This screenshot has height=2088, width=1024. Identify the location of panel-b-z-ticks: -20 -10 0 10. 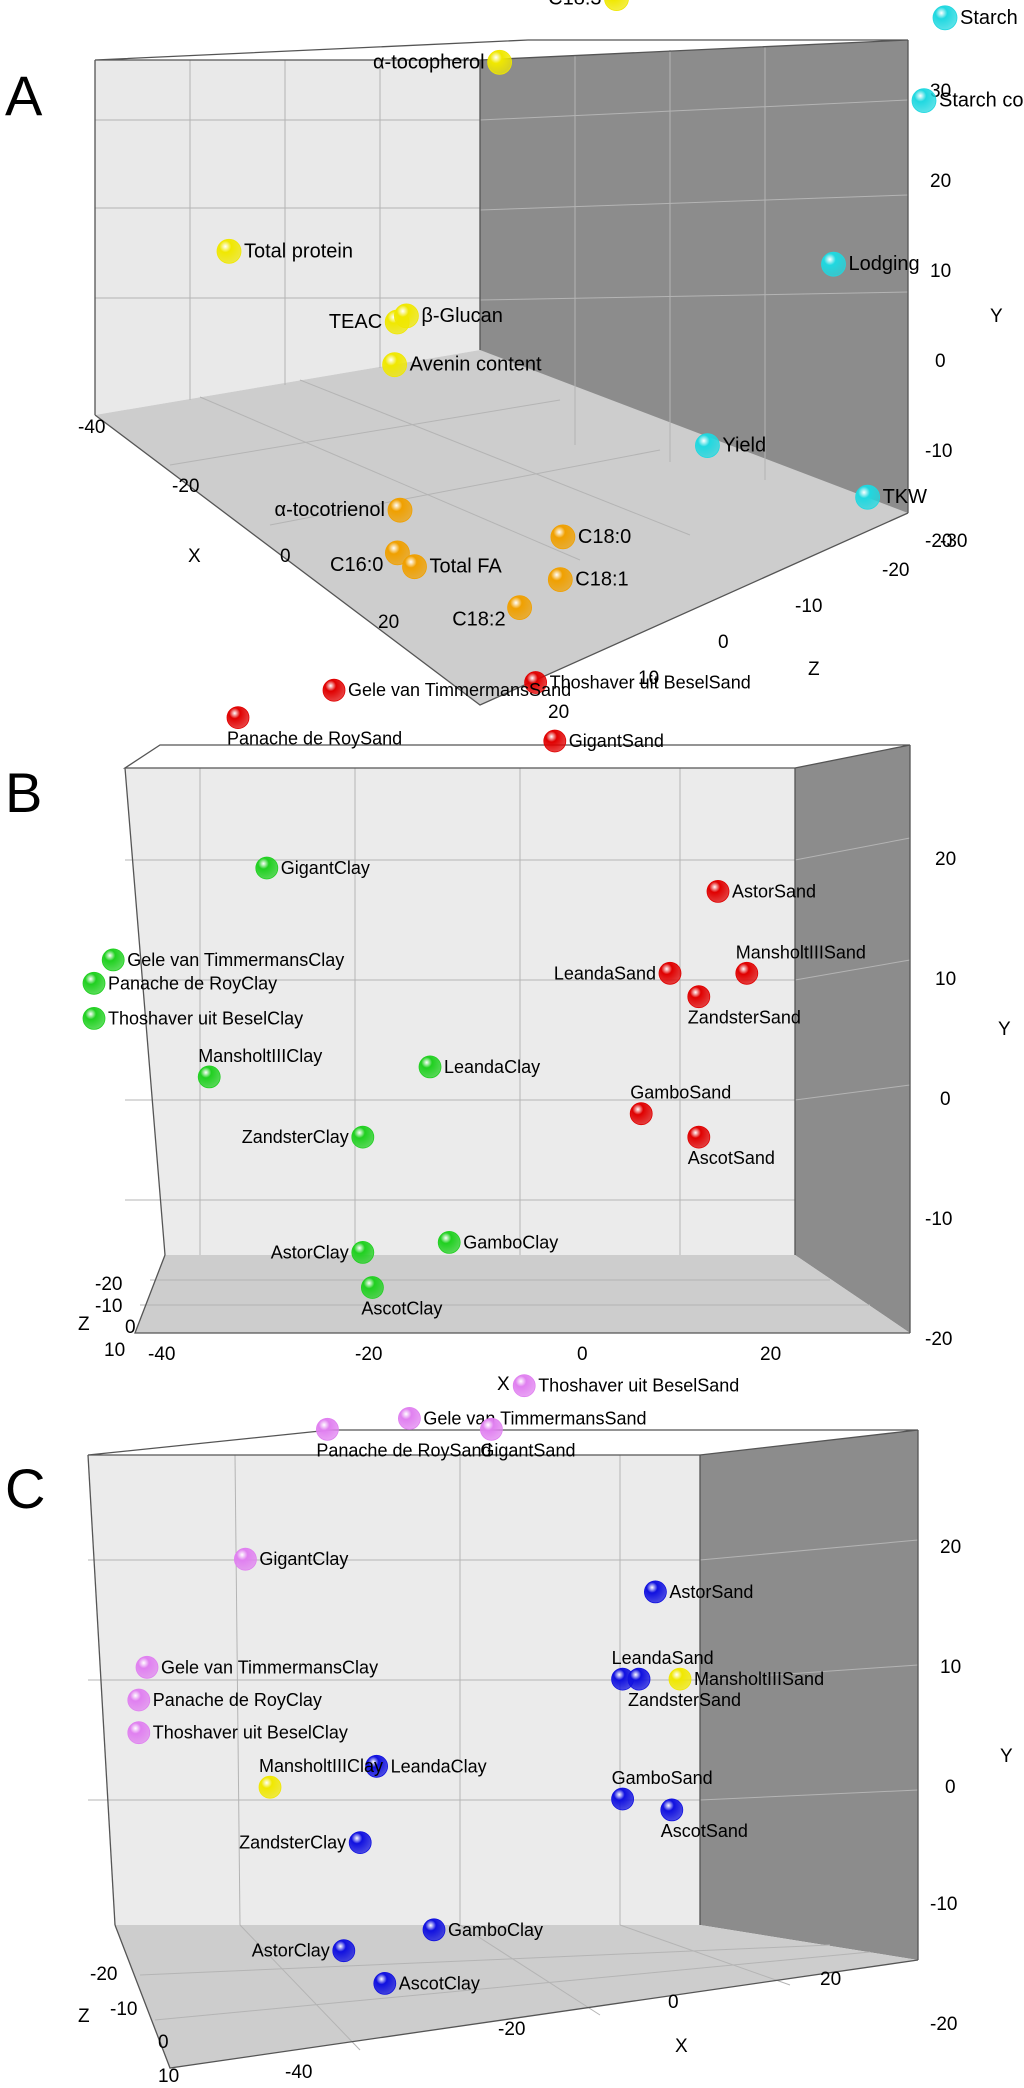
(115, 1317).